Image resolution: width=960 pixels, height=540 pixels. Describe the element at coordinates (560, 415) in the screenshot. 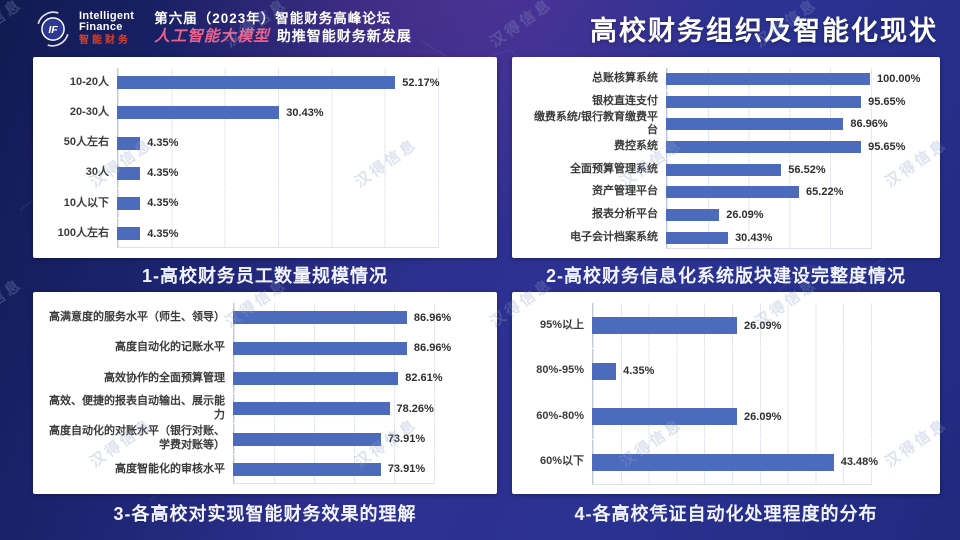

I see `category-label: 60%-80%` at that location.